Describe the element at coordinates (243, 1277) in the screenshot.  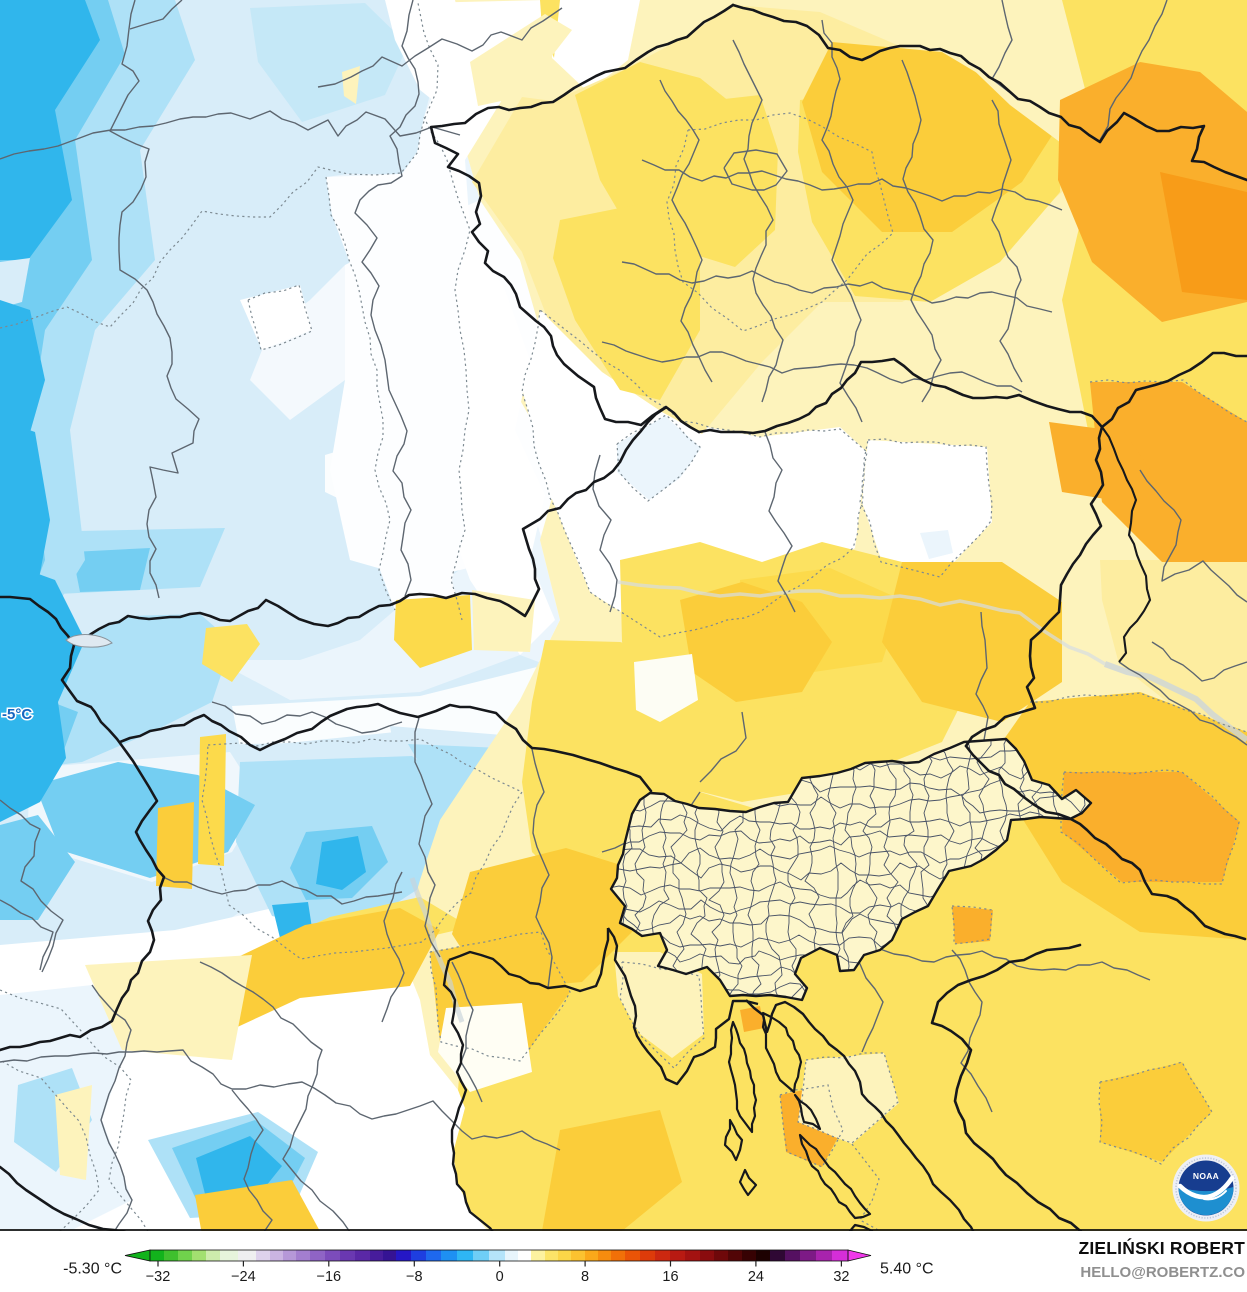
I see `svg-text: −24` at that location.